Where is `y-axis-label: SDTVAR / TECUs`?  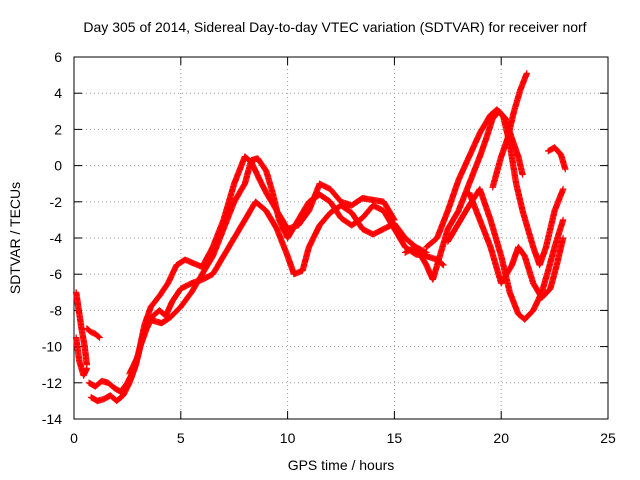
y-axis-label: SDTVAR / TECUs is located at coordinates (15, 238).